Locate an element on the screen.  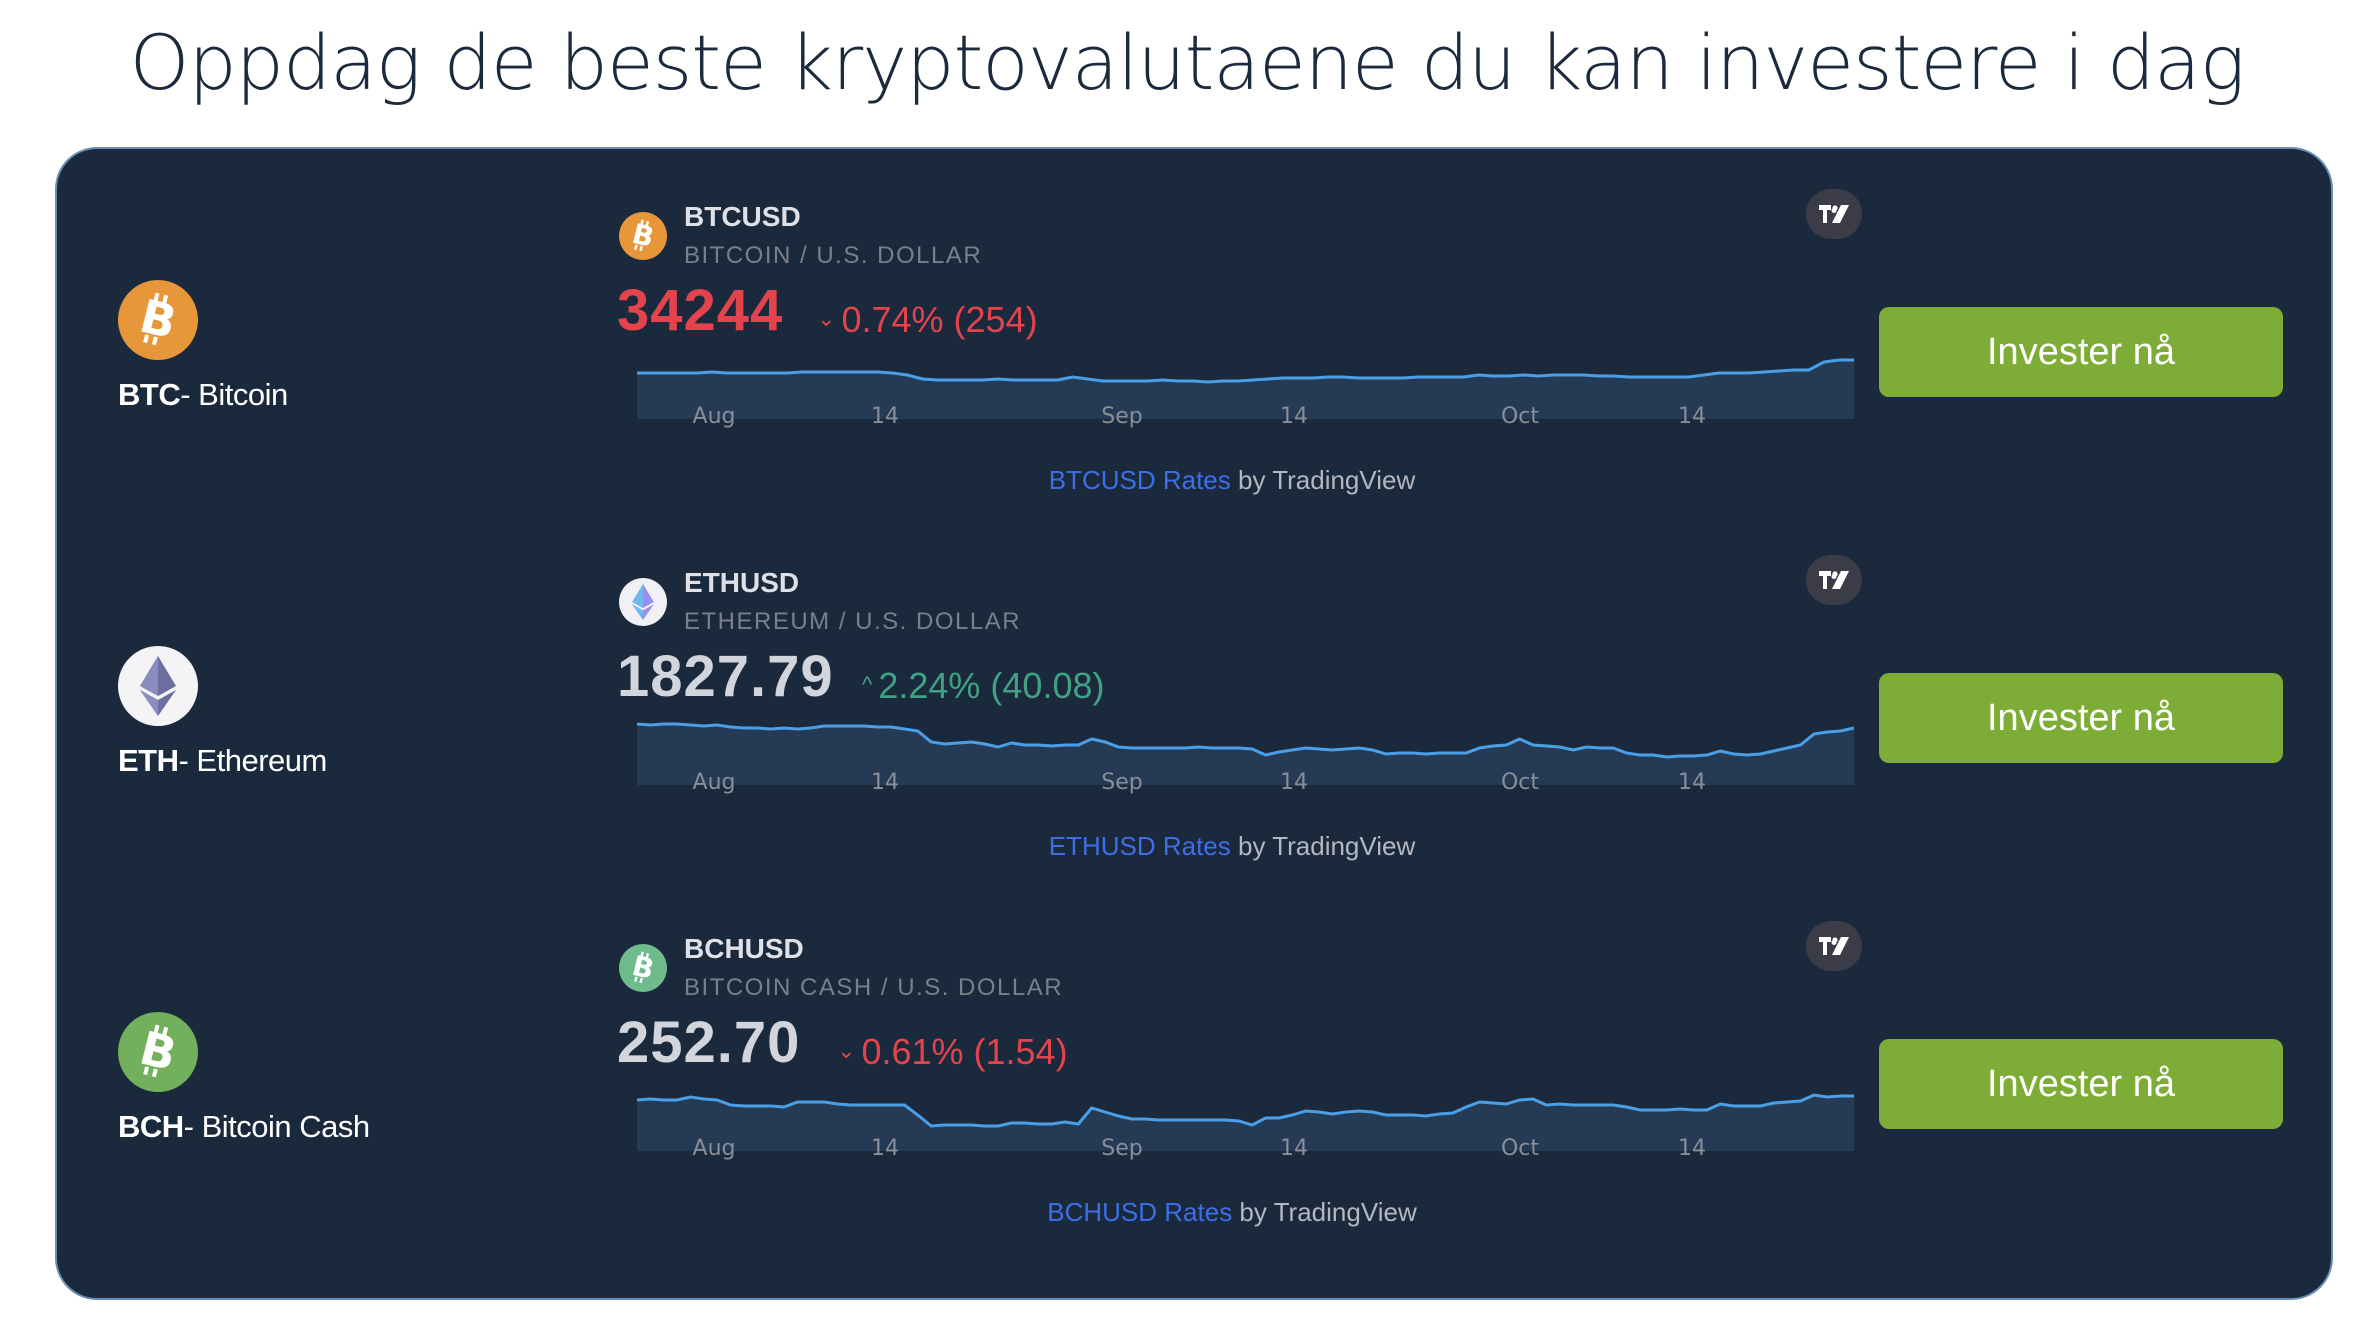
rates-link: BTCUSD Rates is located at coordinates (1139, 480).